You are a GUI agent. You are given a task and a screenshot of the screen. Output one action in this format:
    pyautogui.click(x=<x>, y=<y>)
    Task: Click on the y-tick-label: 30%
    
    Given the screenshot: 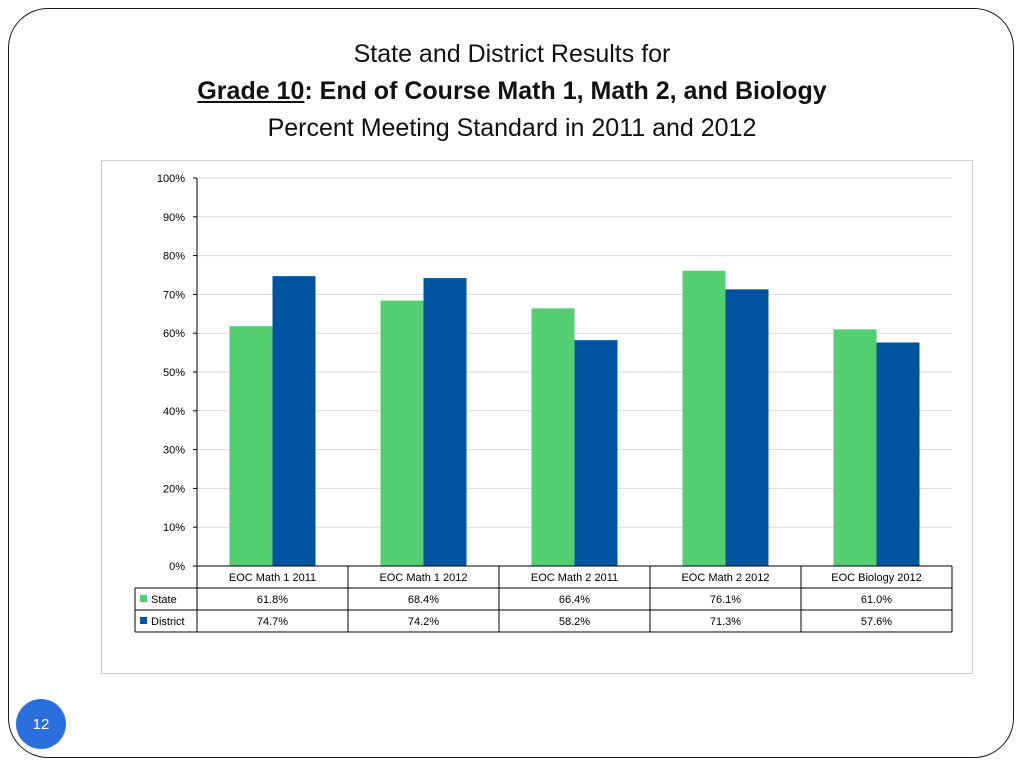 What is the action you would take?
    pyautogui.click(x=174, y=451)
    